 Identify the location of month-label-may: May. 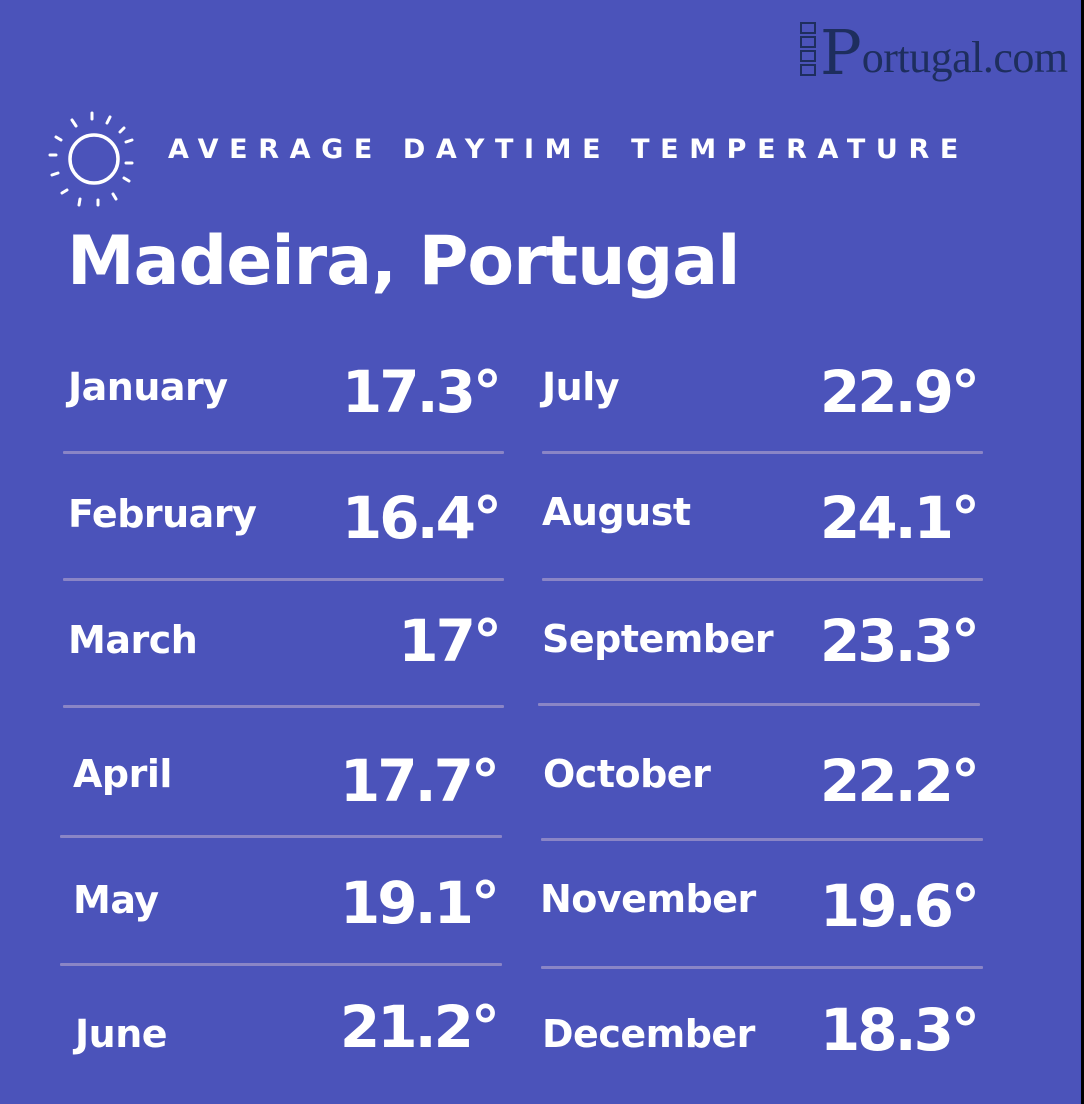
(116, 900).